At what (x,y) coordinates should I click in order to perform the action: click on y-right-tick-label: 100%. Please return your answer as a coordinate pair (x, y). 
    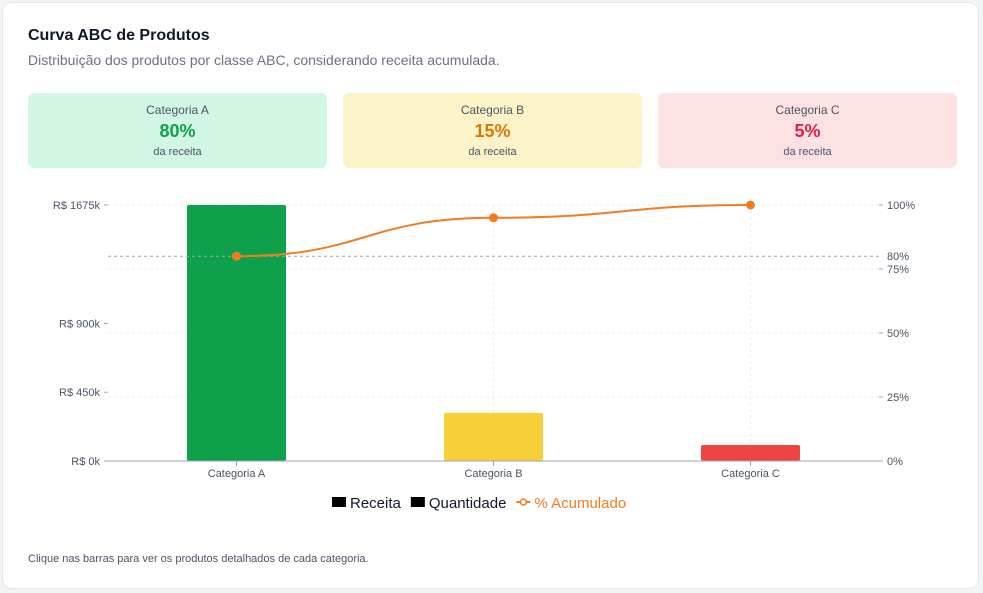
    Looking at the image, I should click on (901, 206).